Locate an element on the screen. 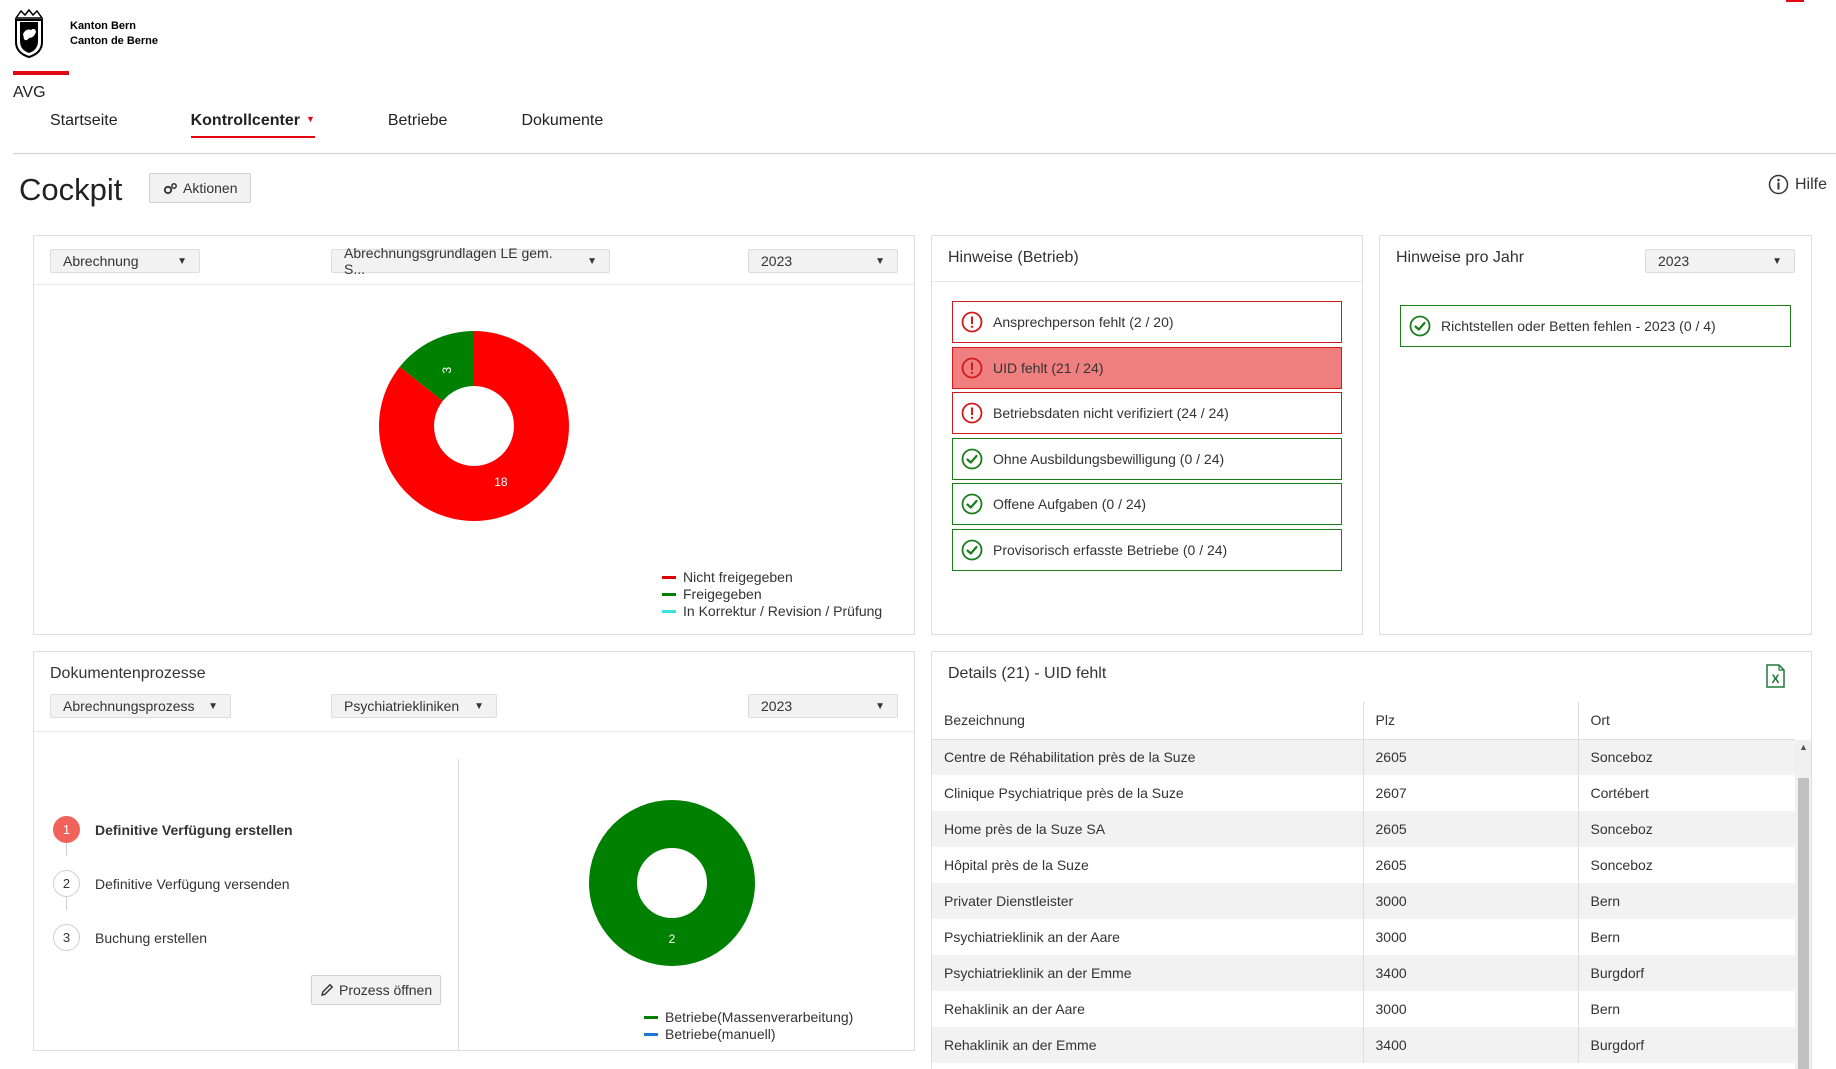 Image resolution: width=1836 pixels, height=1069 pixels. legend-item: In Korrektur / Revision / Prüfung is located at coordinates (772, 611).